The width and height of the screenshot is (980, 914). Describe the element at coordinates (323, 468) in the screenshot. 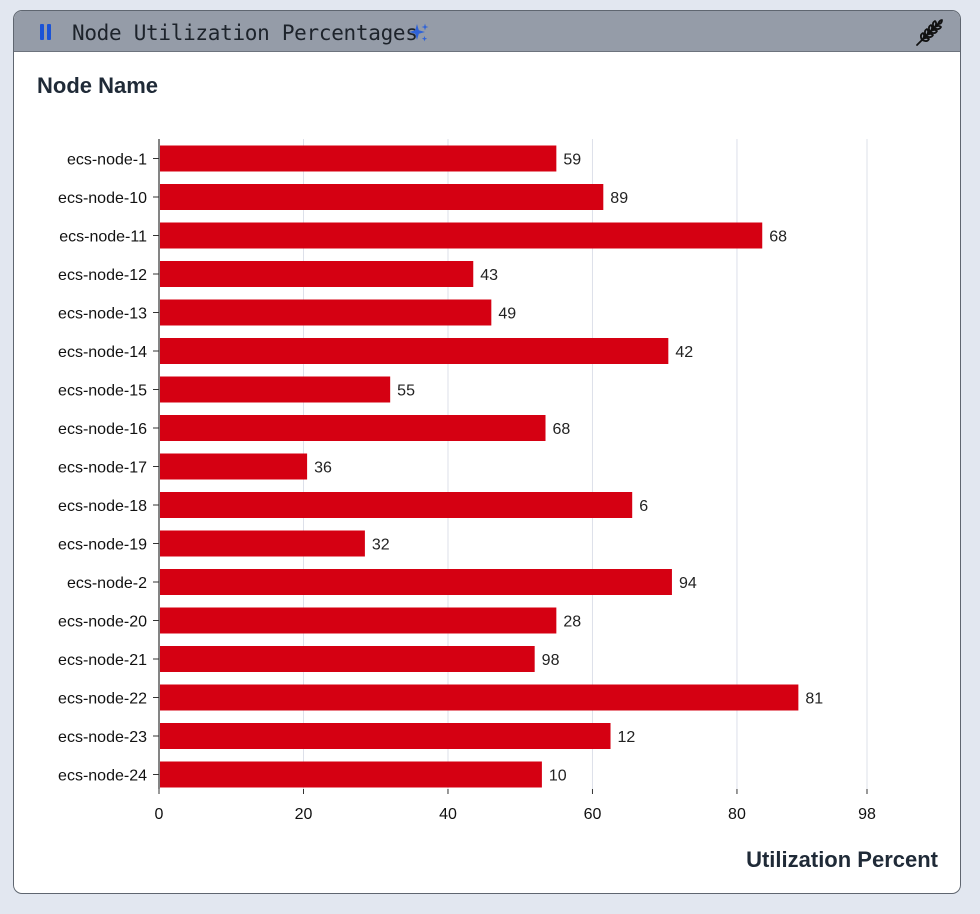

I see `data-label: 36` at that location.